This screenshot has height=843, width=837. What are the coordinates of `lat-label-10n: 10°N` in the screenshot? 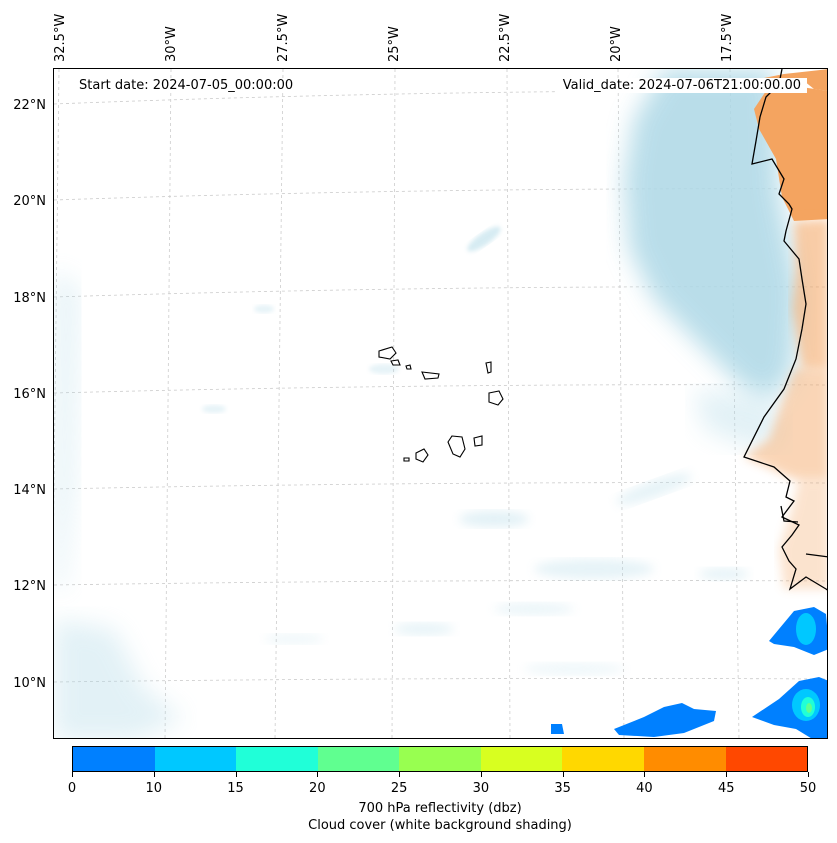 It's located at (29, 683).